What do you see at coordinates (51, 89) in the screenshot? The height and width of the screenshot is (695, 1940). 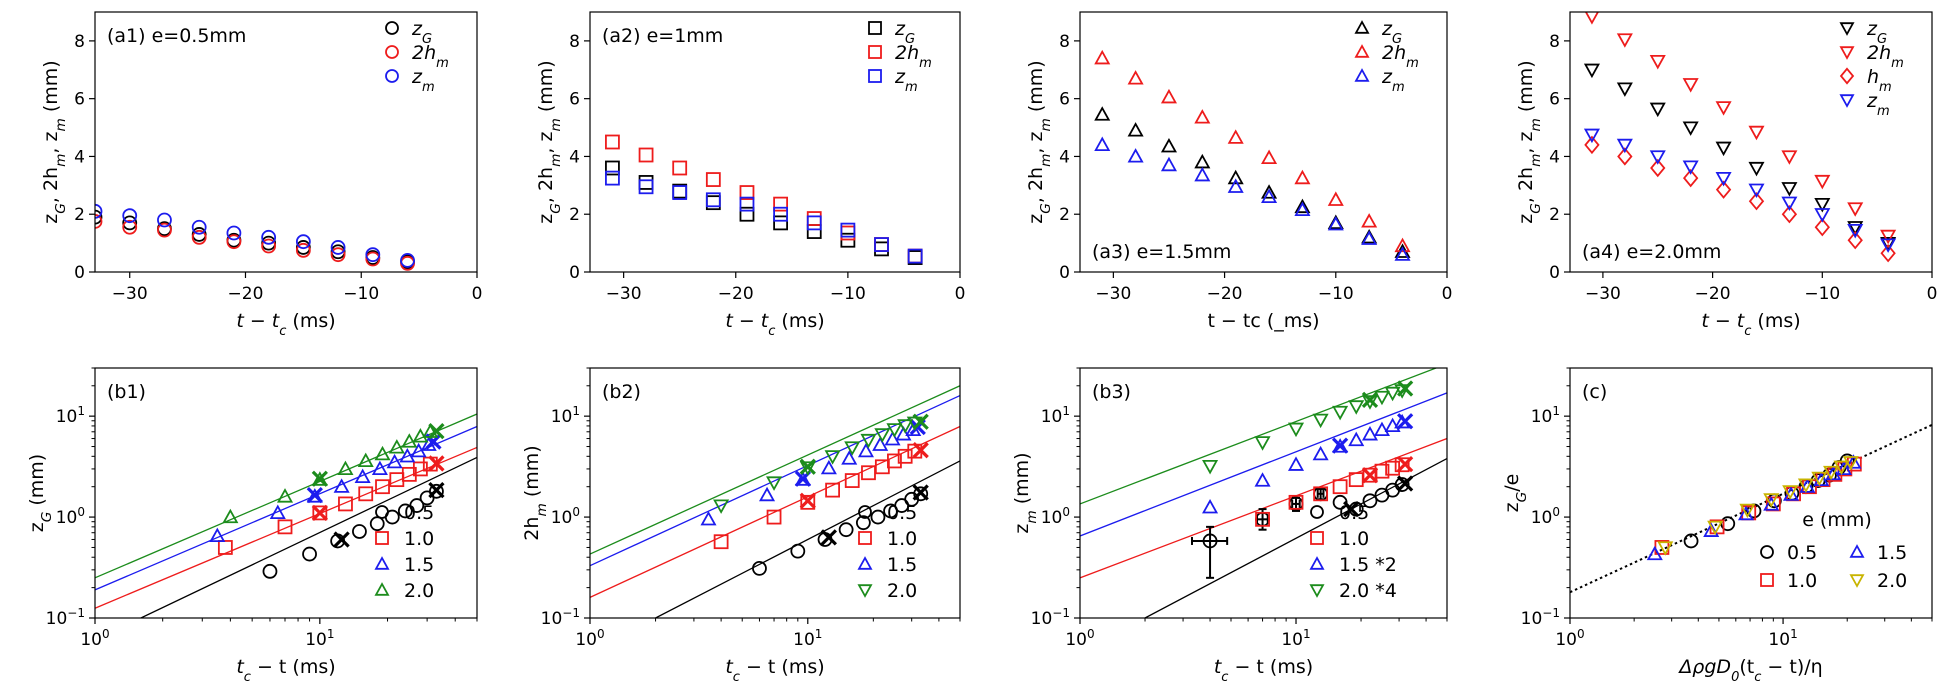 I see `label-part: (mm)` at bounding box center [51, 89].